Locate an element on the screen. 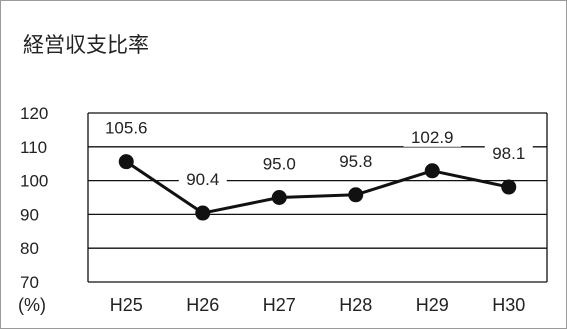 The image size is (567, 329). data-label: 95.8 is located at coordinates (355, 161).